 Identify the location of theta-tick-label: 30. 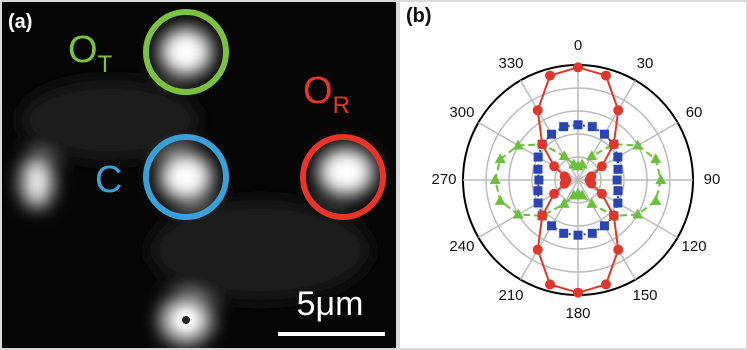
(645, 63).